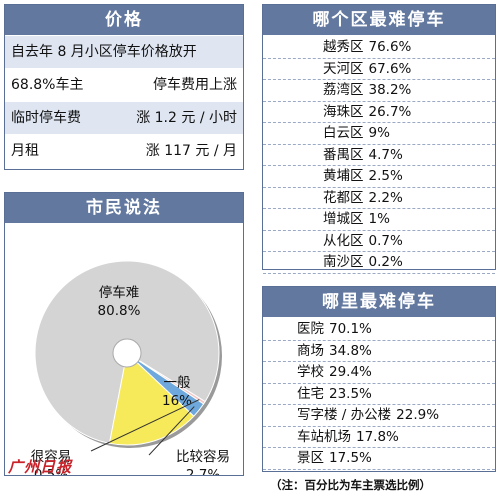  What do you see at coordinates (343, 111) in the screenshot?
I see `district-row-name: 海珠区` at bounding box center [343, 111].